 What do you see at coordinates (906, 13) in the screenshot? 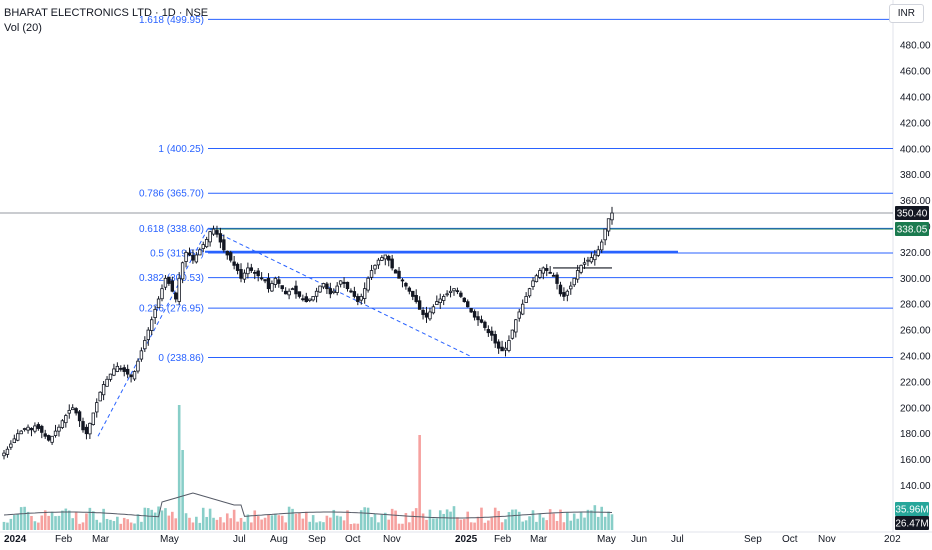
I see `currency-button: INR` at bounding box center [906, 13].